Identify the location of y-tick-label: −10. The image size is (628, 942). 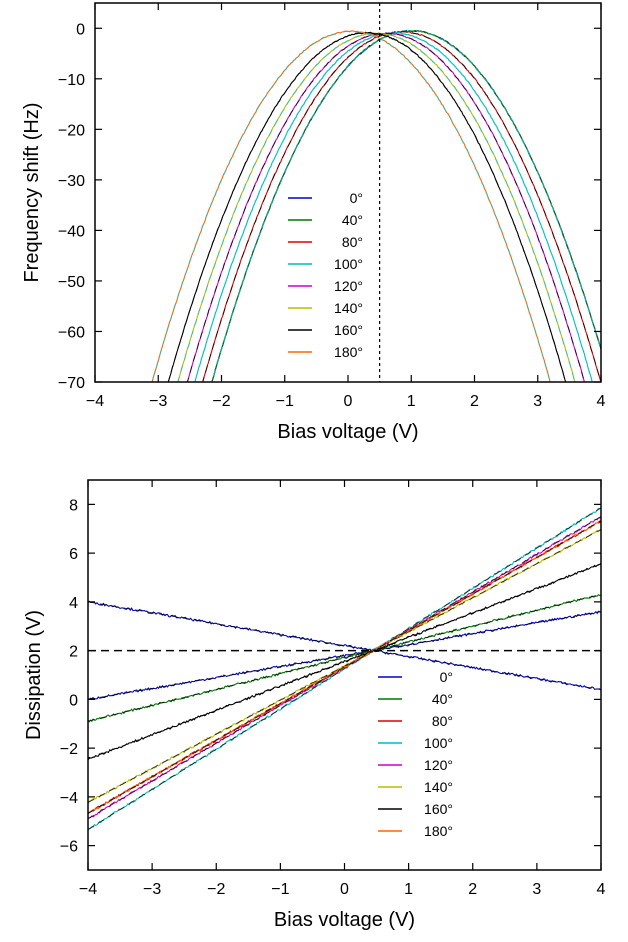
(71, 80).